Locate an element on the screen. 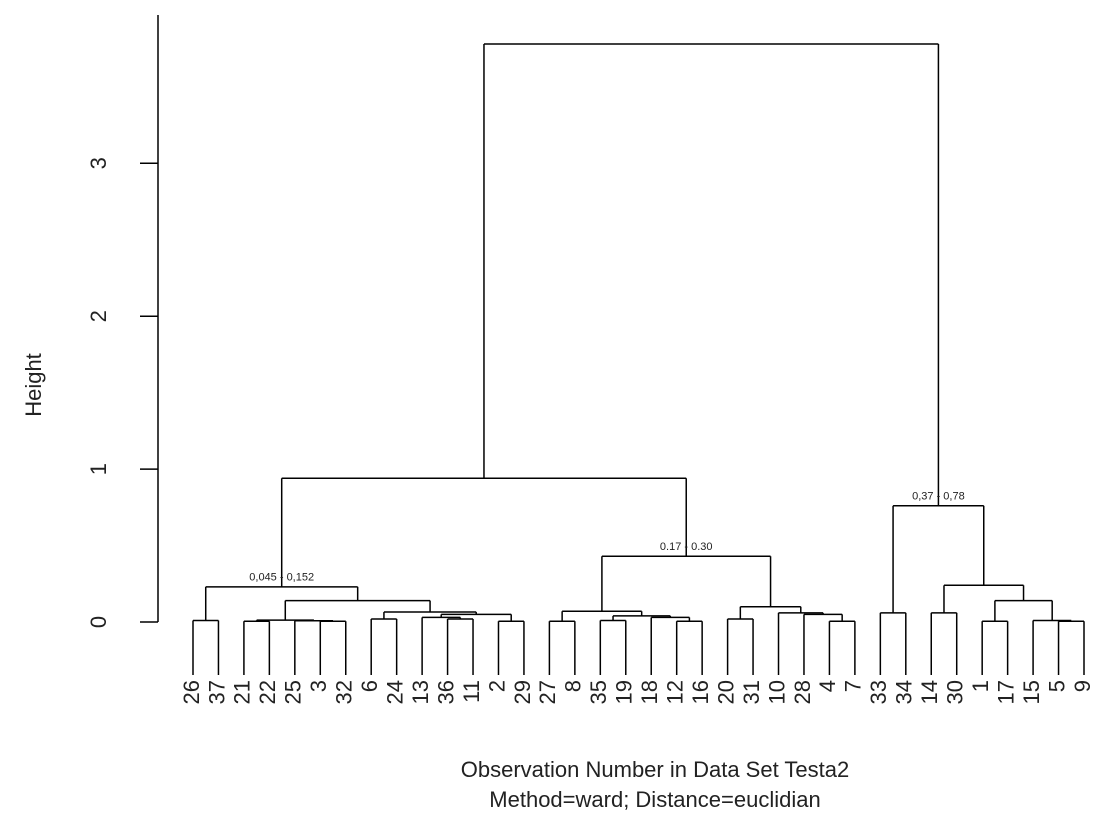 Image resolution: width=1095 pixels, height=816 pixels. leaf-label: 11 is located at coordinates (471, 691).